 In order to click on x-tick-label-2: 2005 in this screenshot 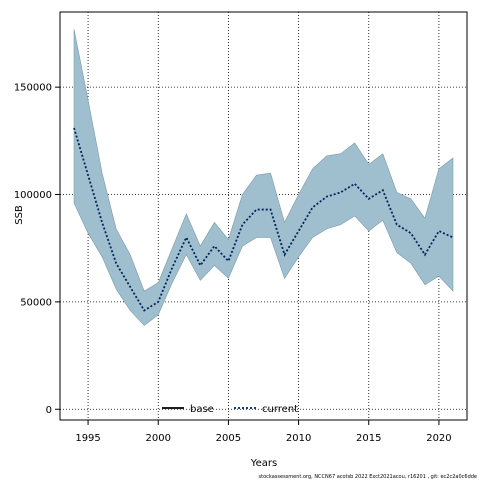, I will do `click(228, 438)`.